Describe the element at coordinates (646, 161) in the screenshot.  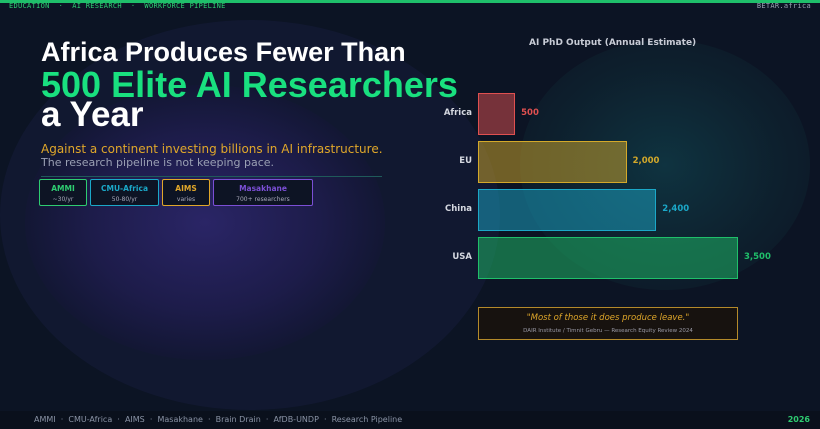
I see `value-label: 2,000` at that location.